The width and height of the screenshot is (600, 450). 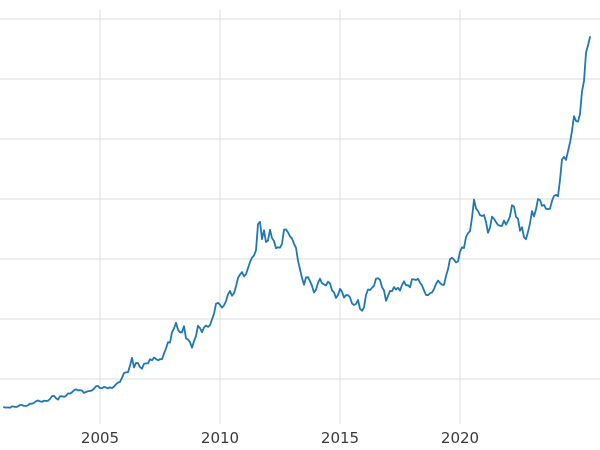 What do you see at coordinates (220, 438) in the screenshot?
I see `x-tick-label-2010: 2010` at bounding box center [220, 438].